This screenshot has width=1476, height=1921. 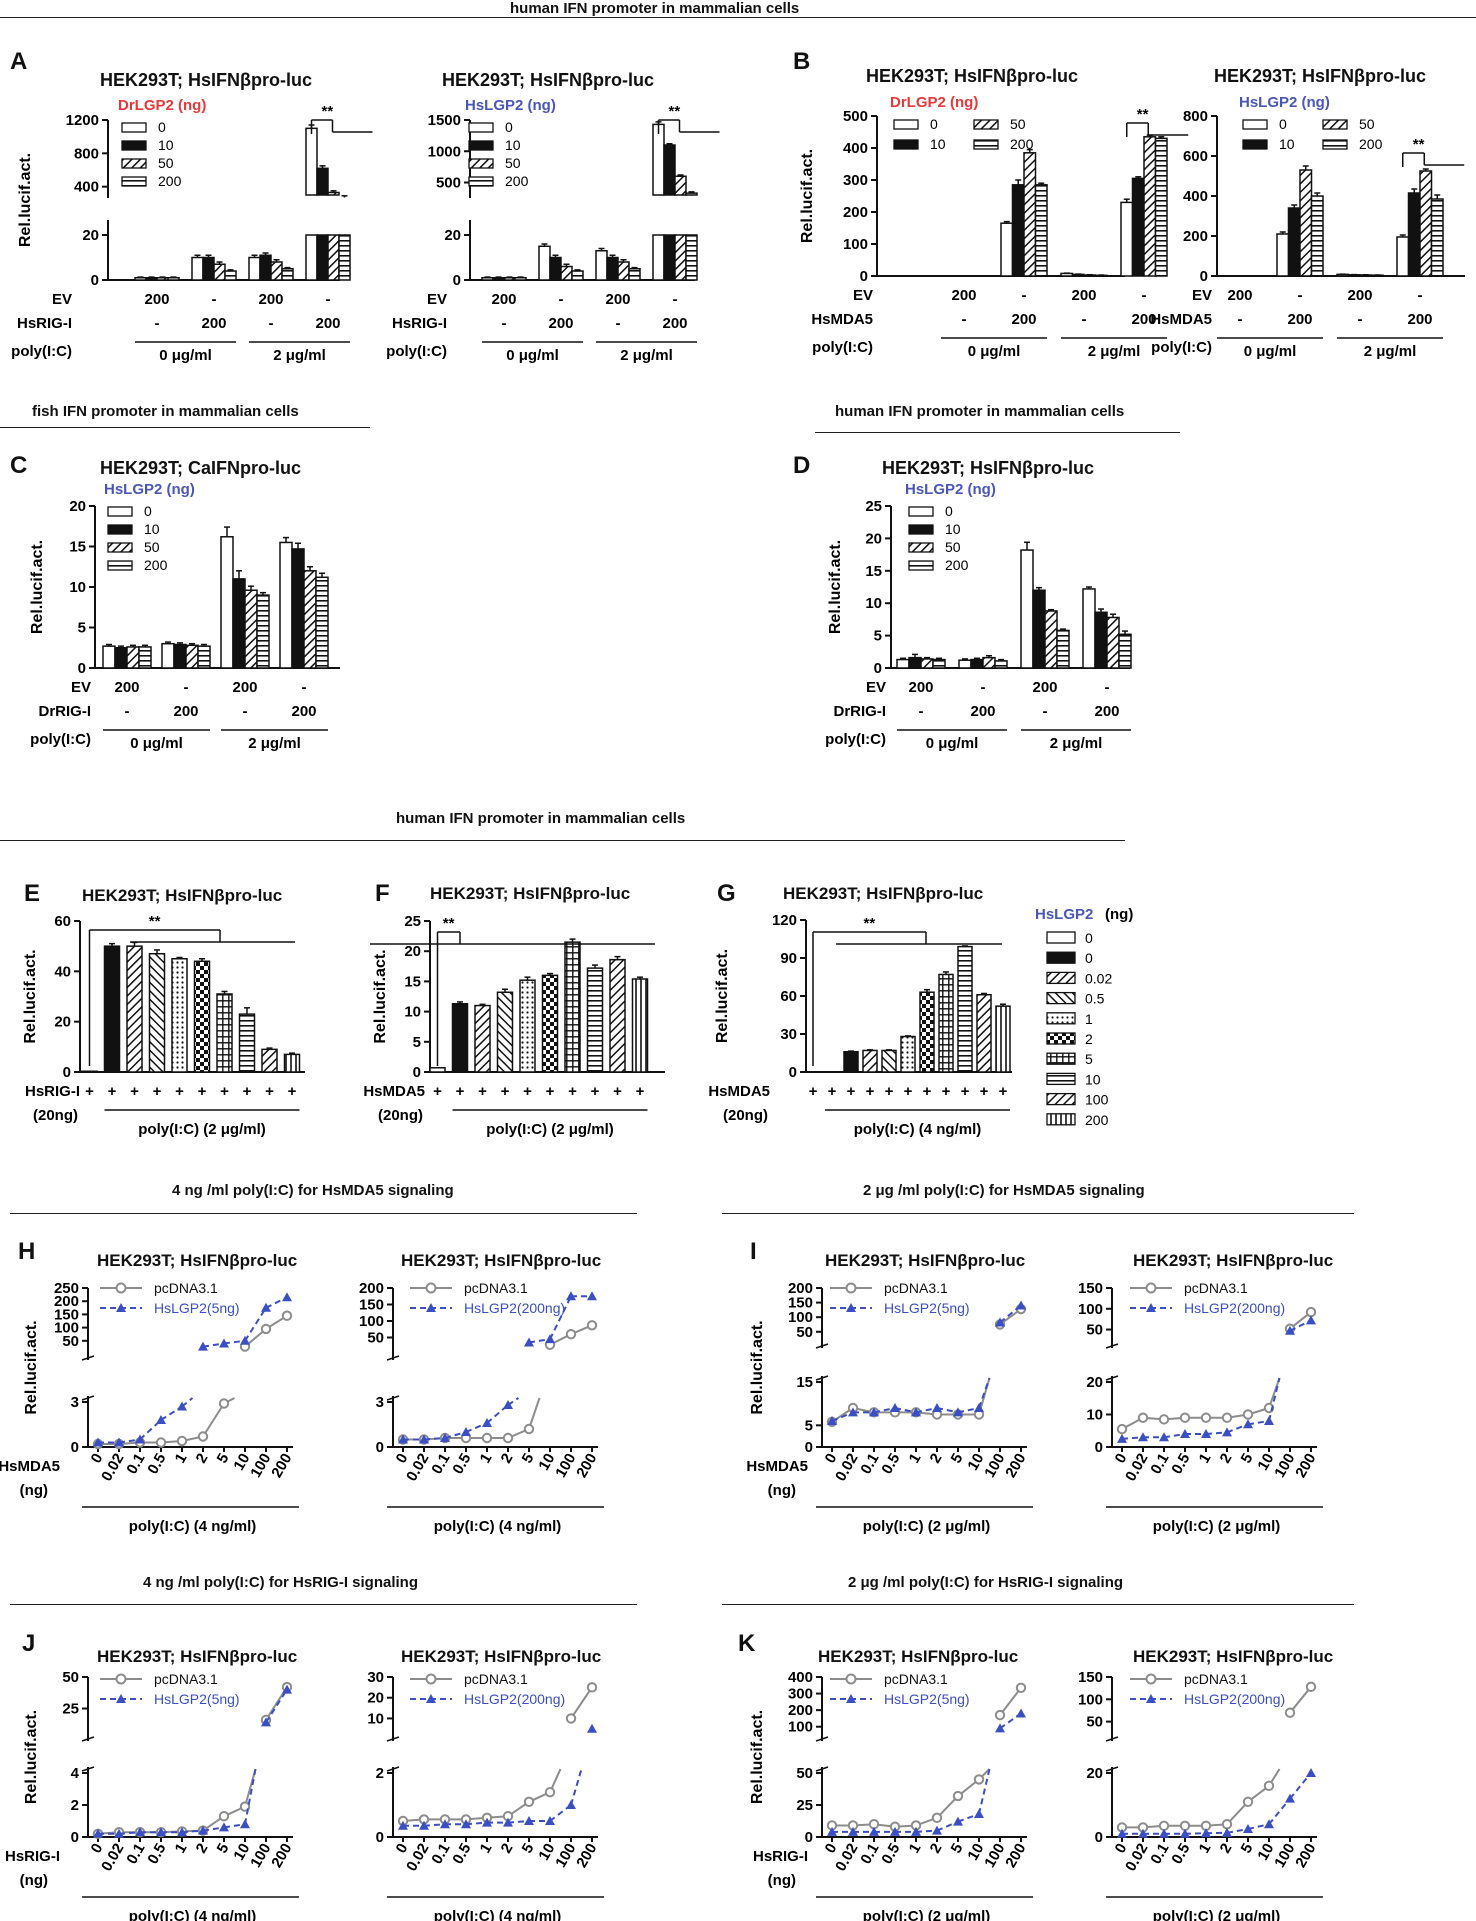 What do you see at coordinates (34, 1490) in the screenshot?
I see `x-axis-note: (ng)` at bounding box center [34, 1490].